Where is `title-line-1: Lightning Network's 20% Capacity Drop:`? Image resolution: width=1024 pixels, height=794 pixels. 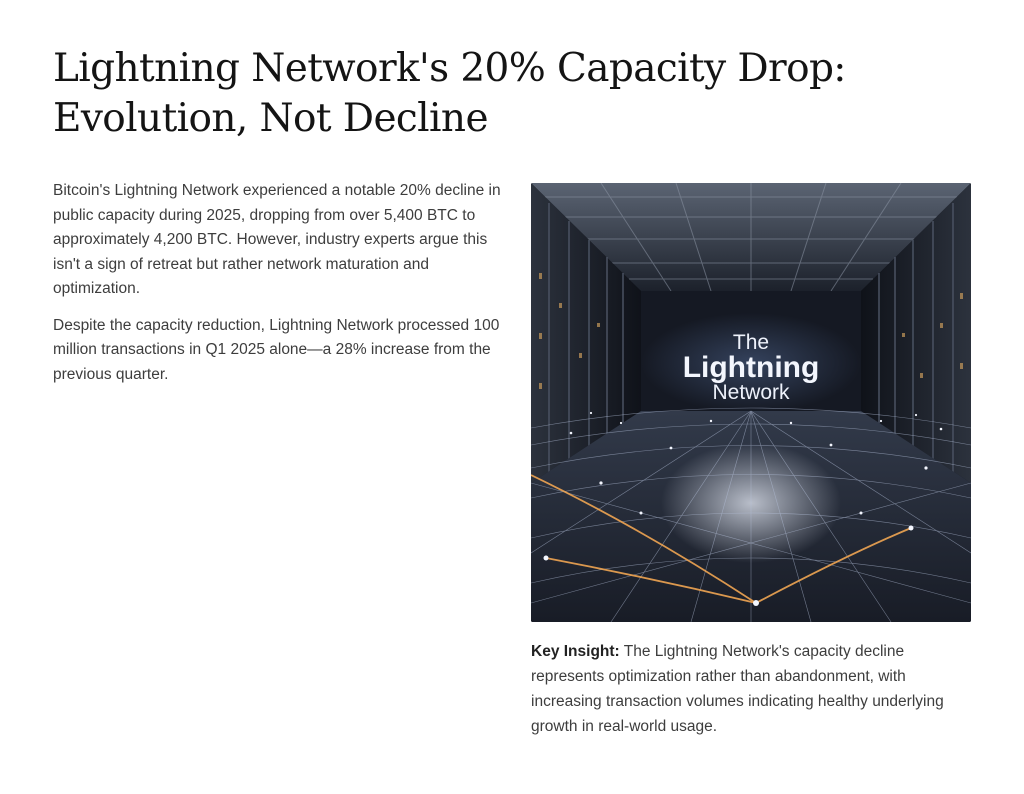 title-line-1: Lightning Network's 20% Capacity Drop: is located at coordinates (449, 68).